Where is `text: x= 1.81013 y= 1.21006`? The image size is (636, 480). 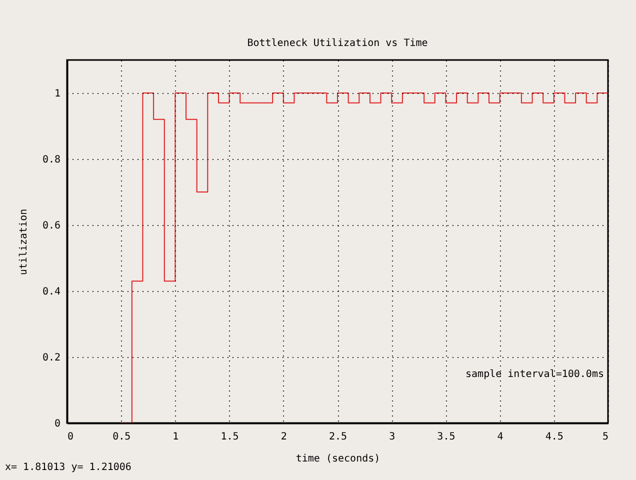
text: x= 1.81013 y= 1.21006 is located at coordinates (68, 467).